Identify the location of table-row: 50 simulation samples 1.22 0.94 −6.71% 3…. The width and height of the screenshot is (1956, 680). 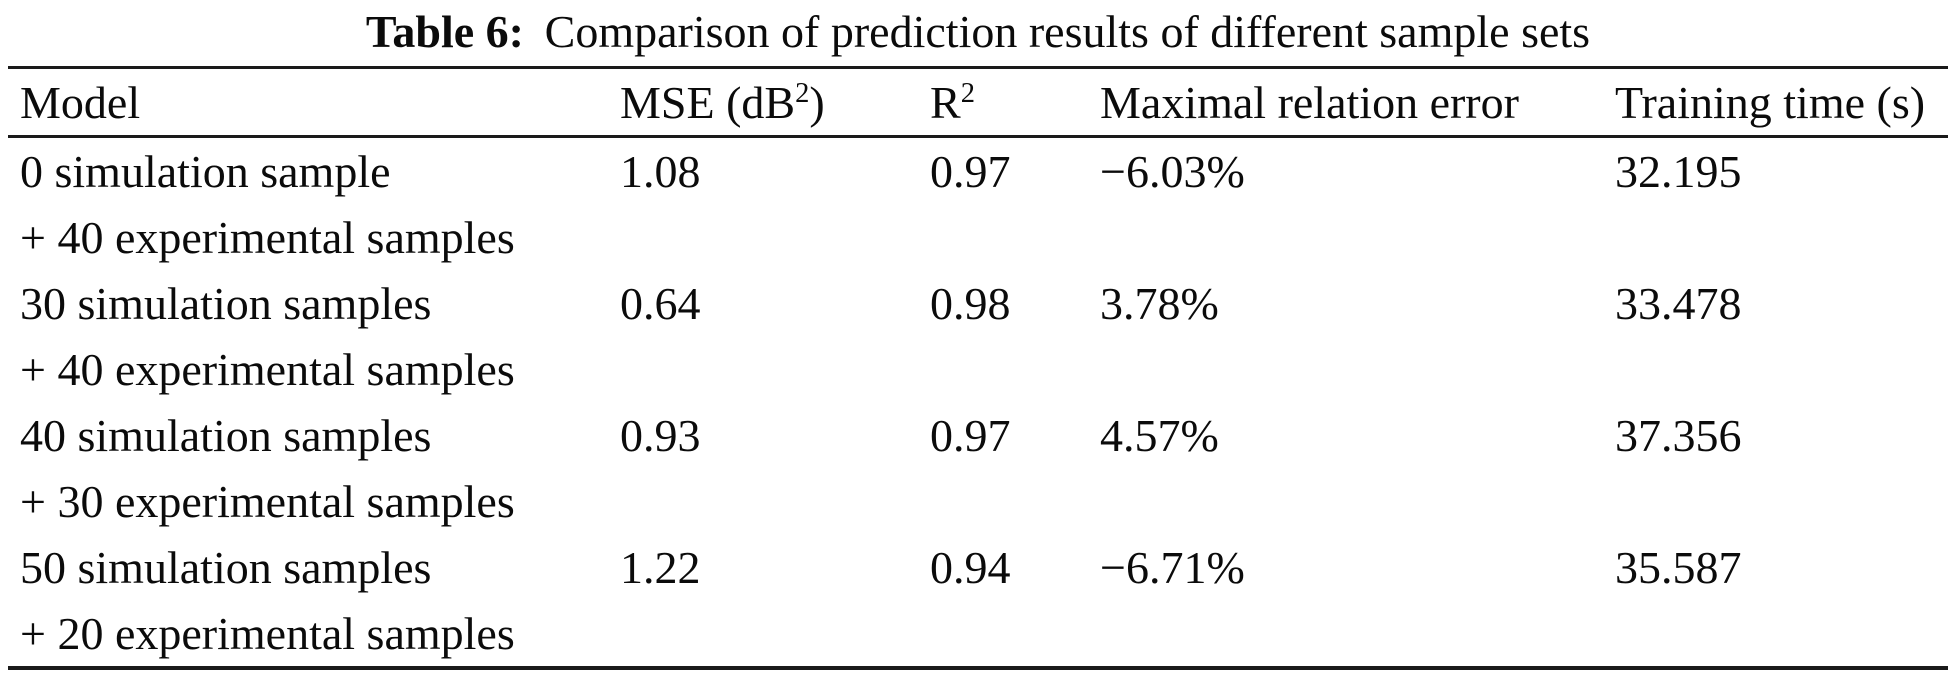
(978, 567).